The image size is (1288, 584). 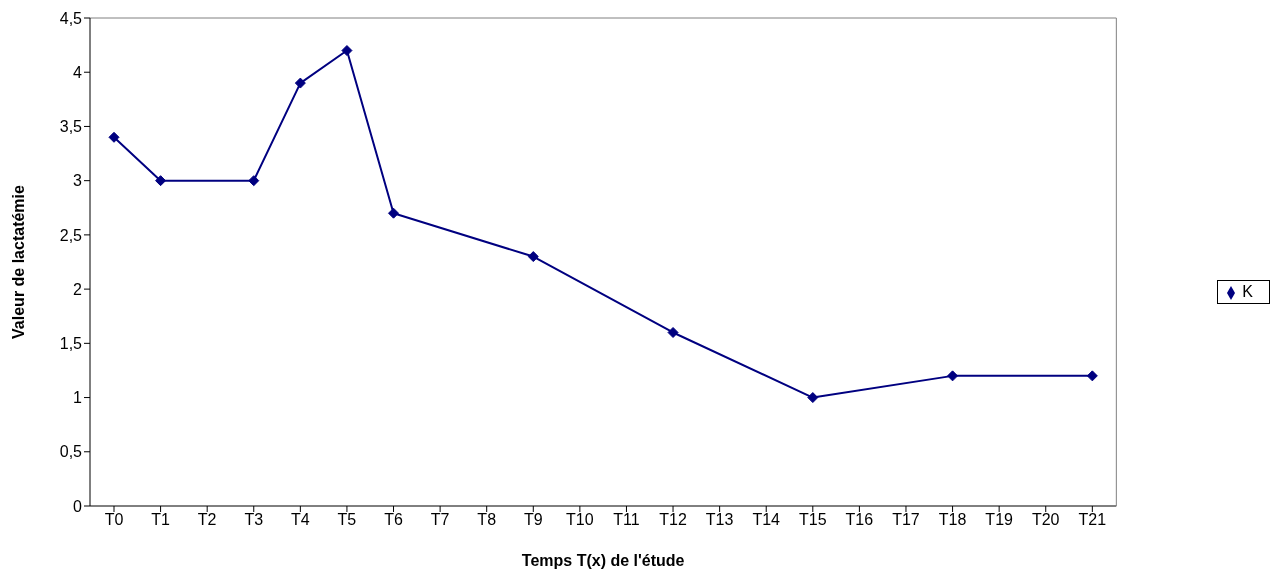 I want to click on x-tick-label: T17, so click(x=906, y=520).